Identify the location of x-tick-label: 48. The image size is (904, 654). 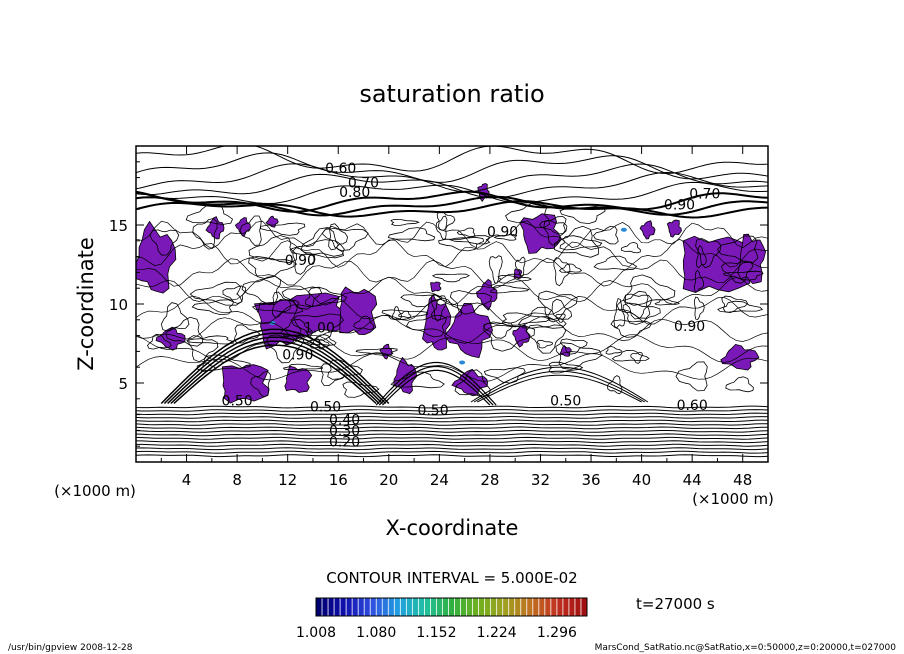
(742, 480).